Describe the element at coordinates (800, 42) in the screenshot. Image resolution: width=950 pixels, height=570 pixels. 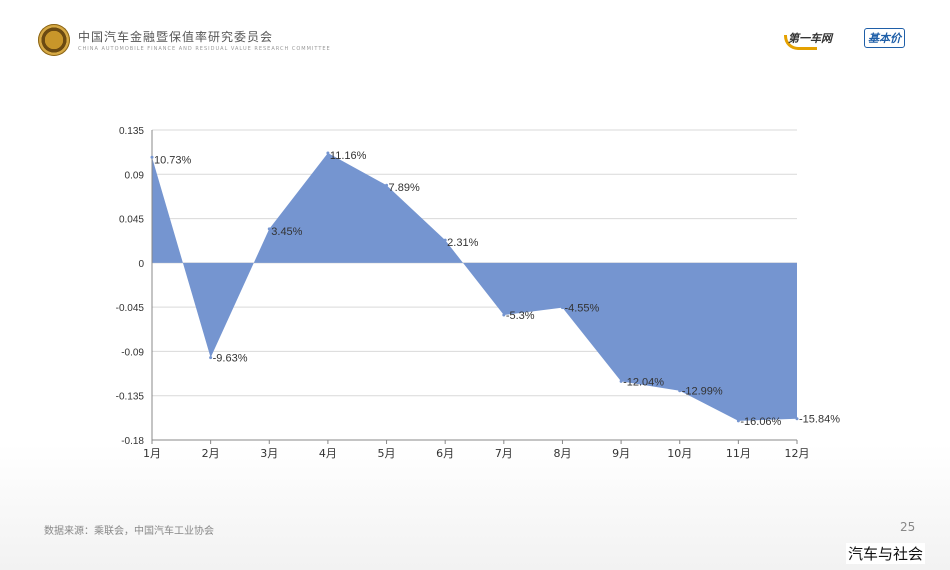
I see `brand-swoosh-icon` at that location.